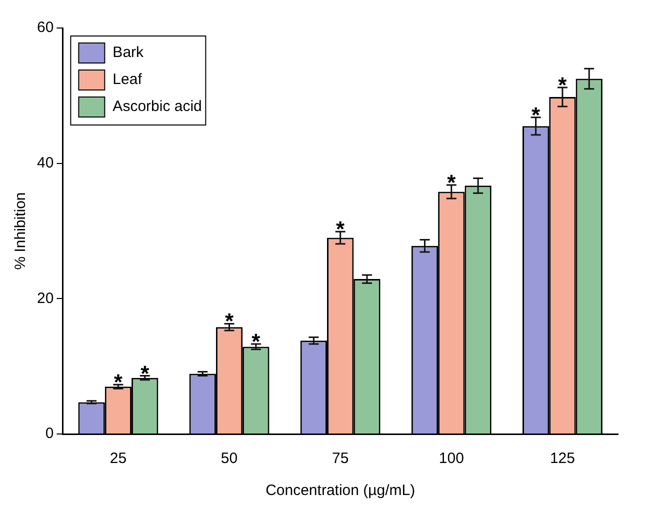  I want to click on y-tick-label: 40, so click(45, 163).